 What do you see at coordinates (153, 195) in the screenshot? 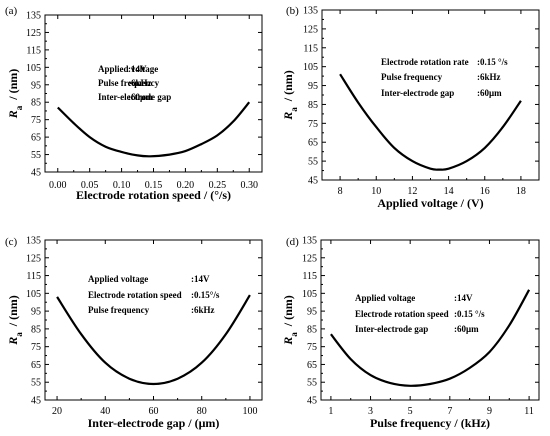
I see `x-axis-title: Electrode rotation speed / (°/s)` at bounding box center [153, 195].